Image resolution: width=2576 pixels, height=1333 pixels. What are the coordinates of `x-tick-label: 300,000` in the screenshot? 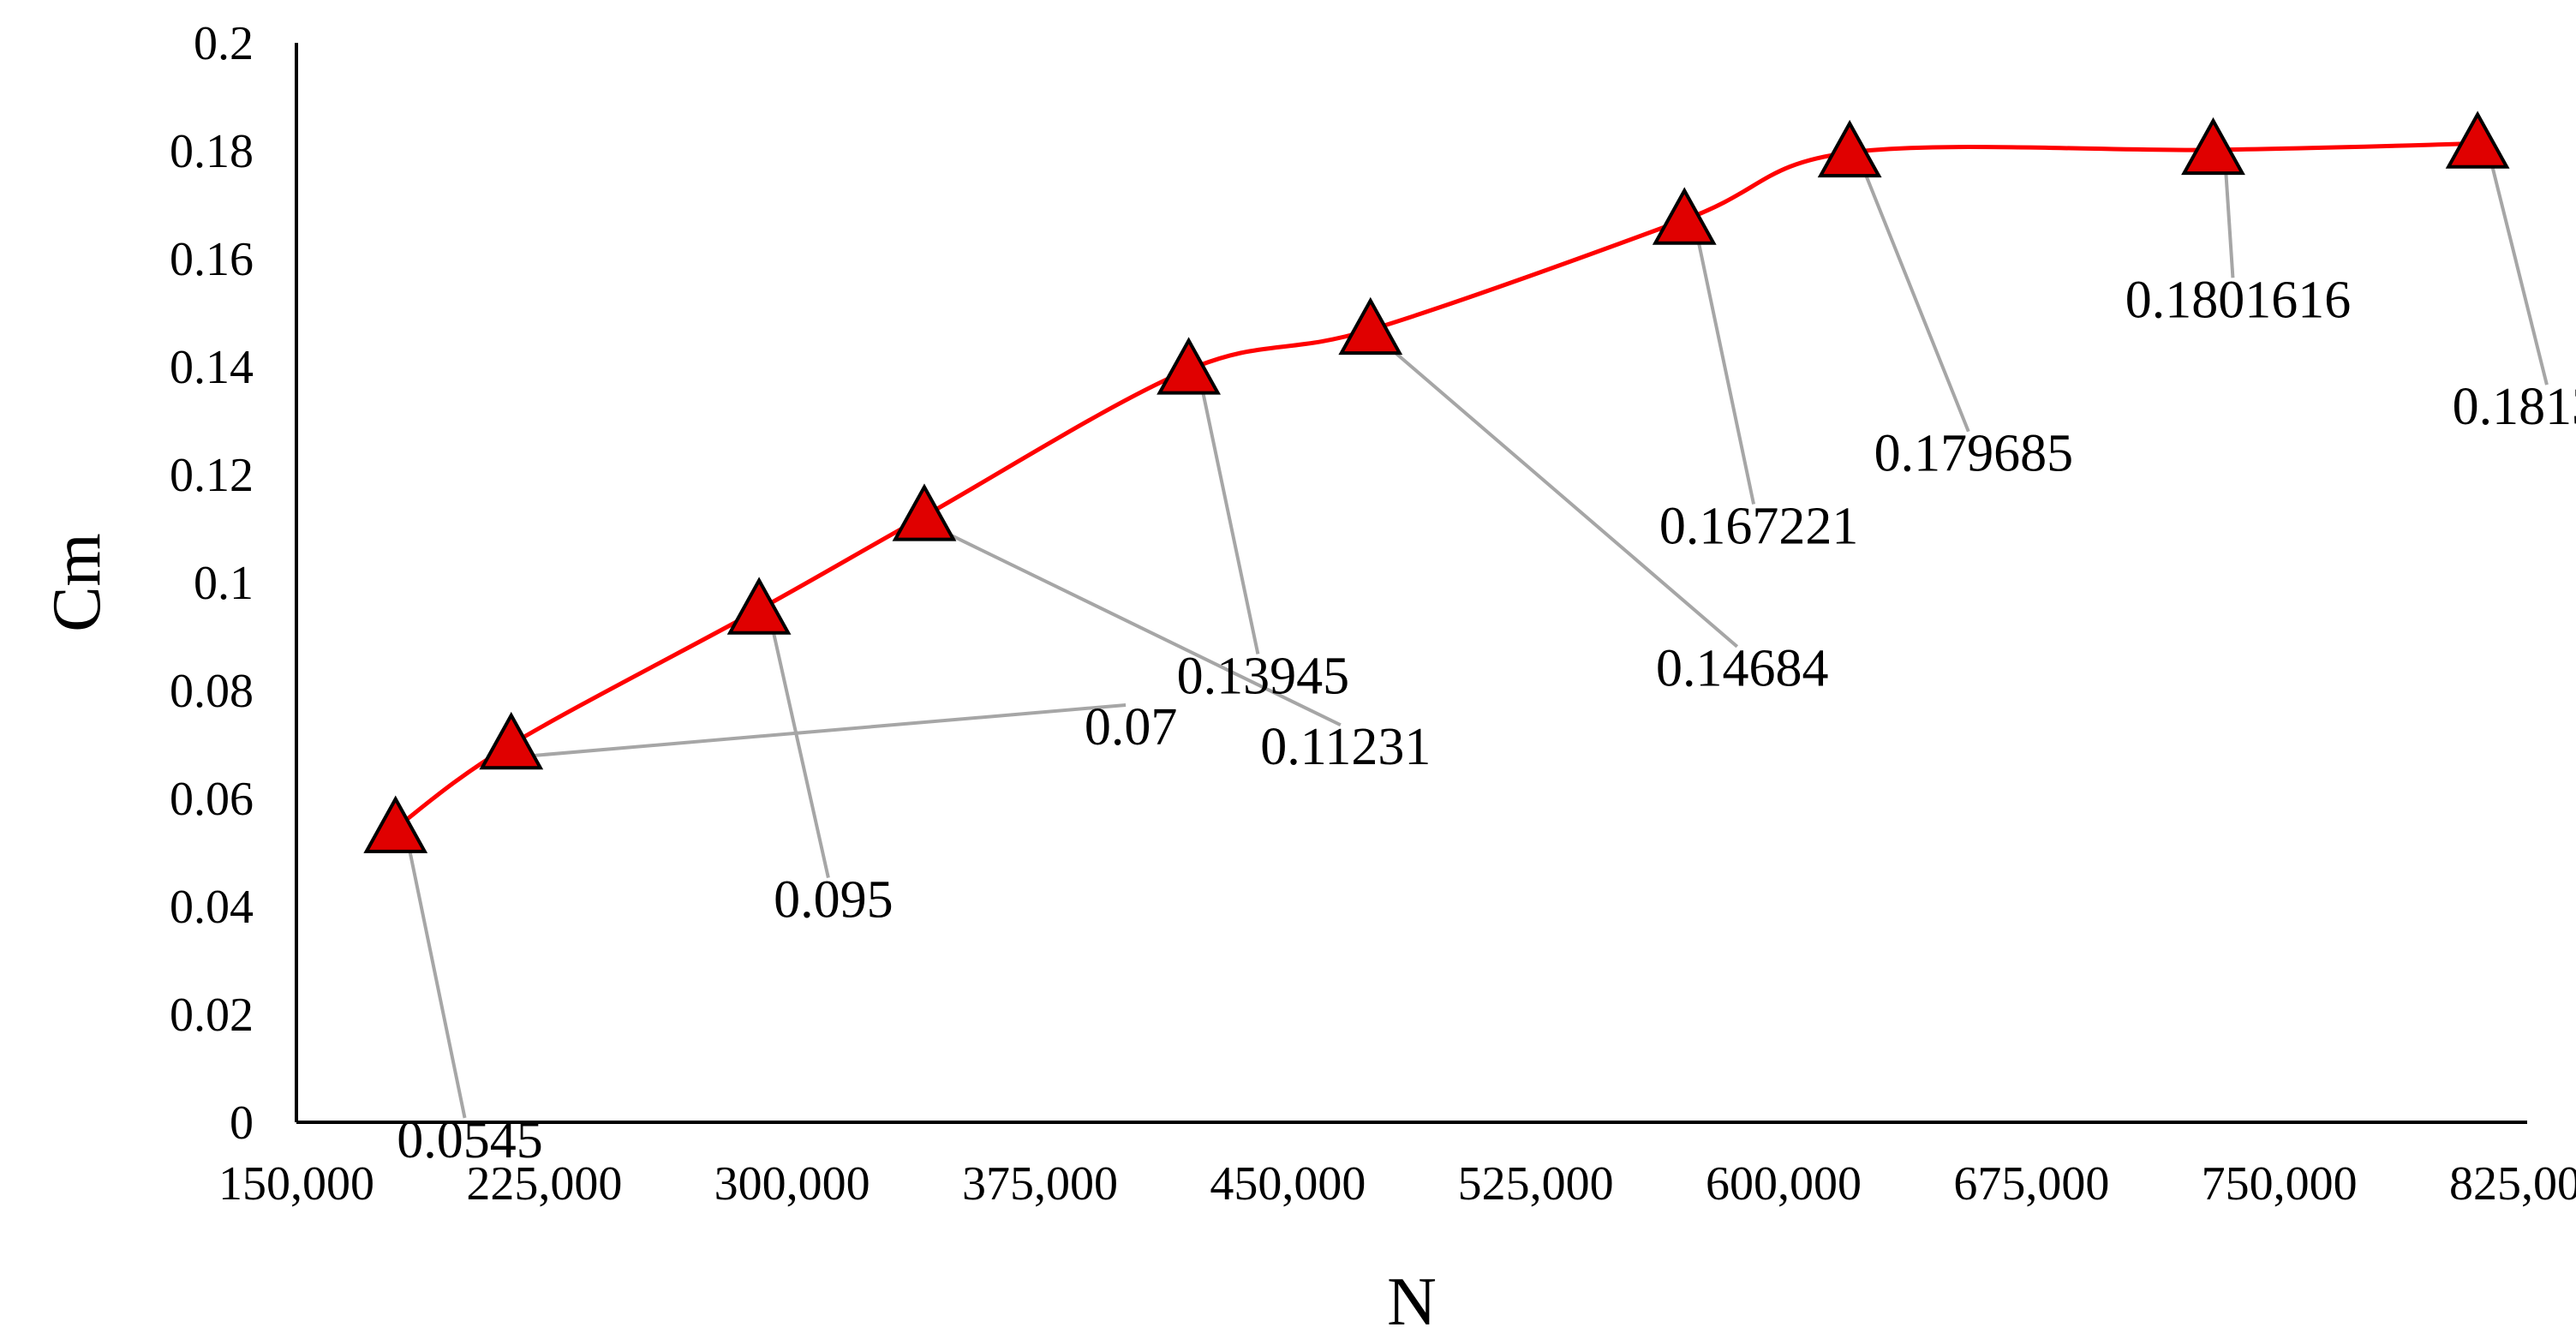 It's located at (792, 1183).